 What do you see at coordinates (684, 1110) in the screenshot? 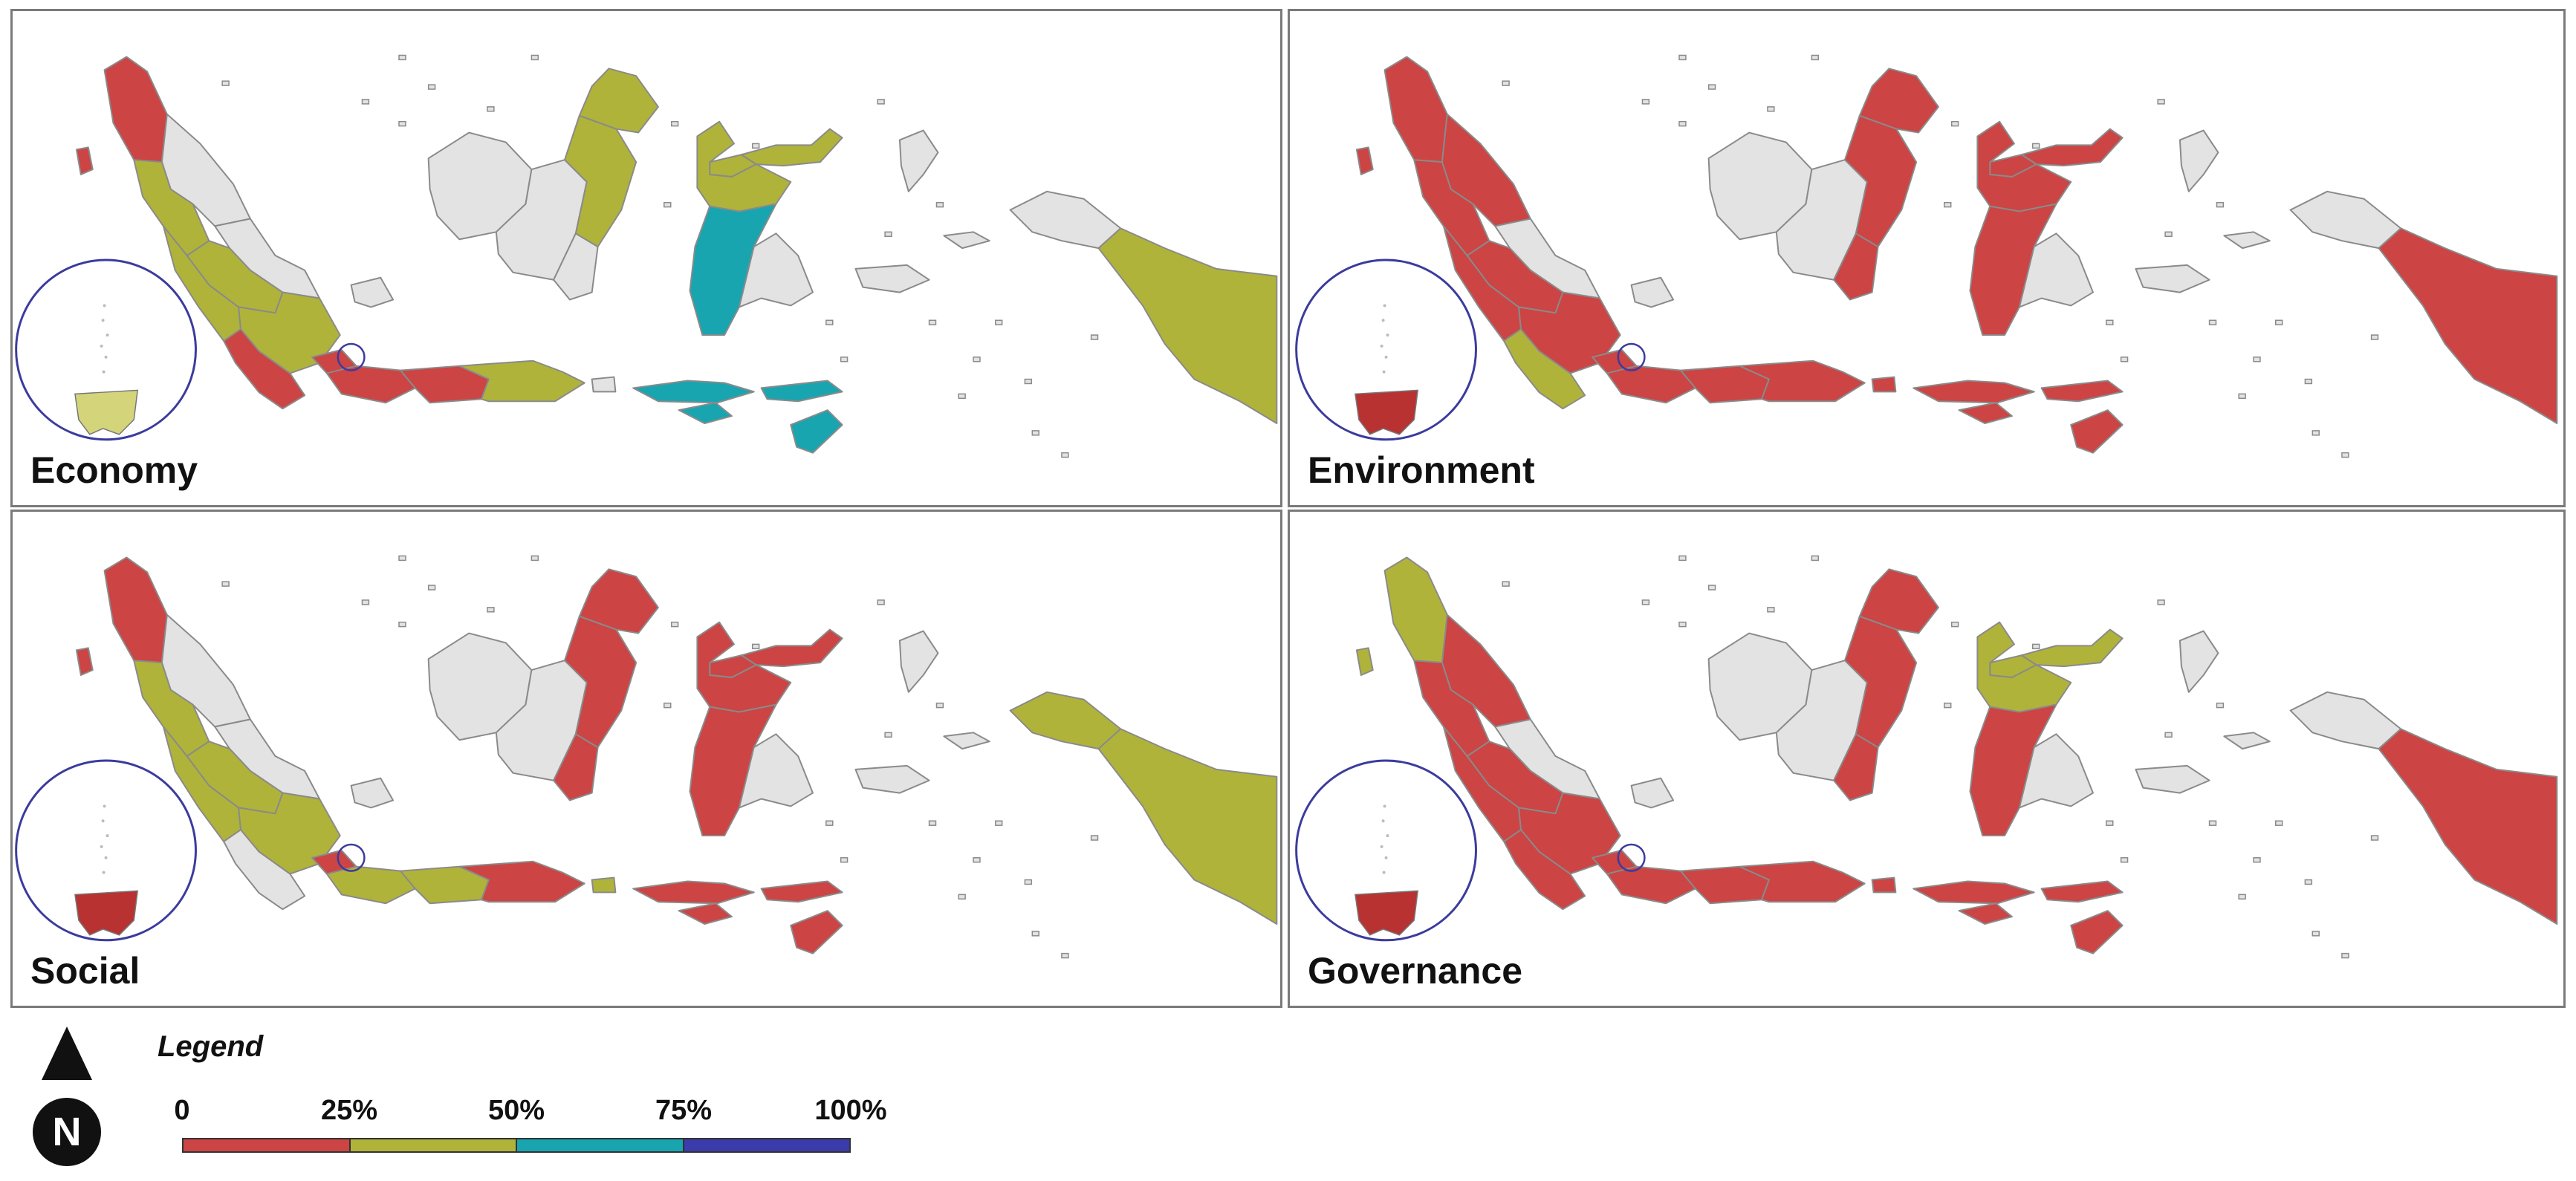
I see `legend-tick-label: 75%` at bounding box center [684, 1110].